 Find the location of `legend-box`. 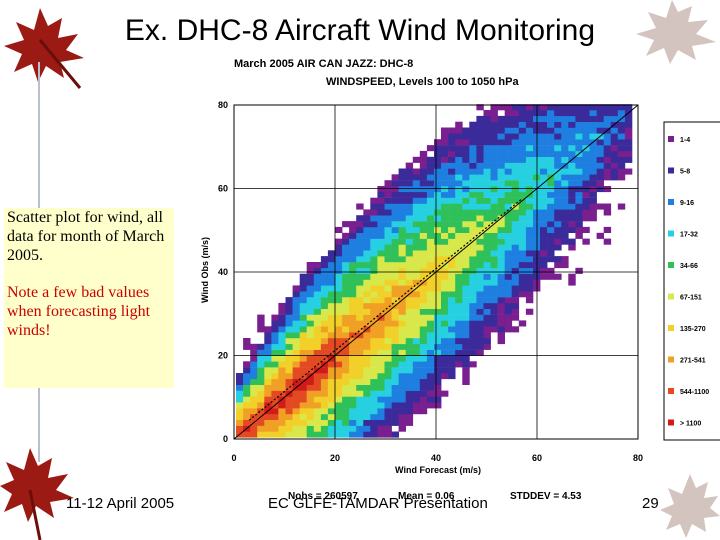

legend-box is located at coordinates (691, 281).